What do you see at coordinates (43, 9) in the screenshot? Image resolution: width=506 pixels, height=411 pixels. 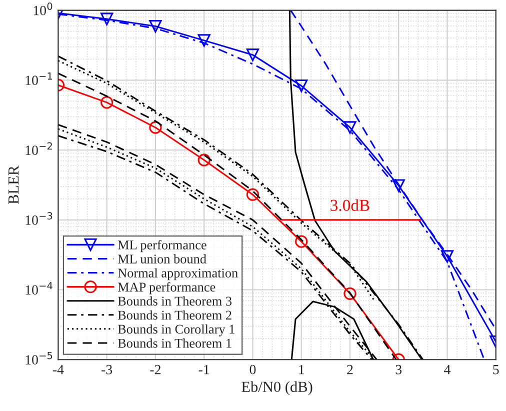 I see `y-tick-label: 10$^{0}$` at bounding box center [43, 9].